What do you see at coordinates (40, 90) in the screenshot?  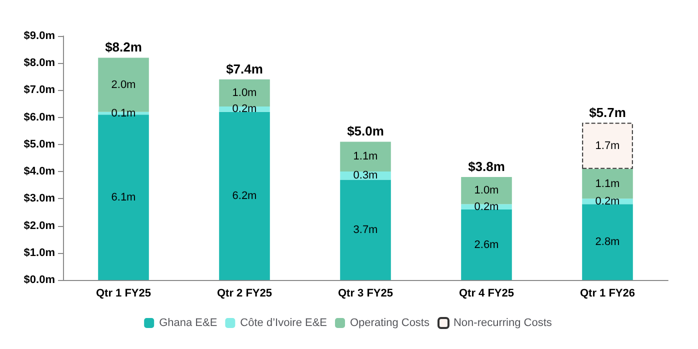 I see `y-tick-label: $7.0m` at bounding box center [40, 90].